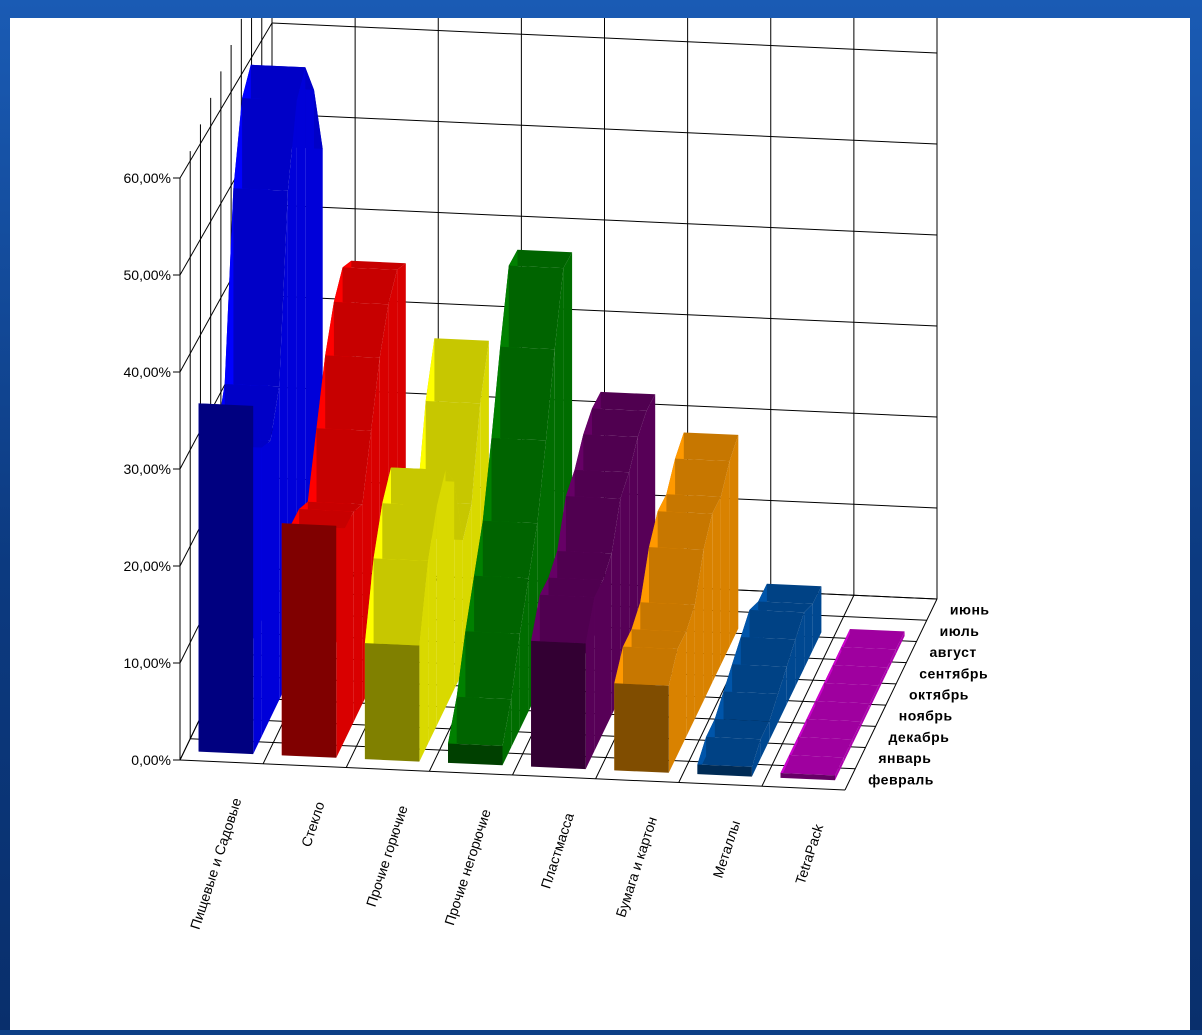 The height and width of the screenshot is (1035, 1202). What do you see at coordinates (970, 610) in the screenshot?
I see `month-label: июнь` at bounding box center [970, 610].